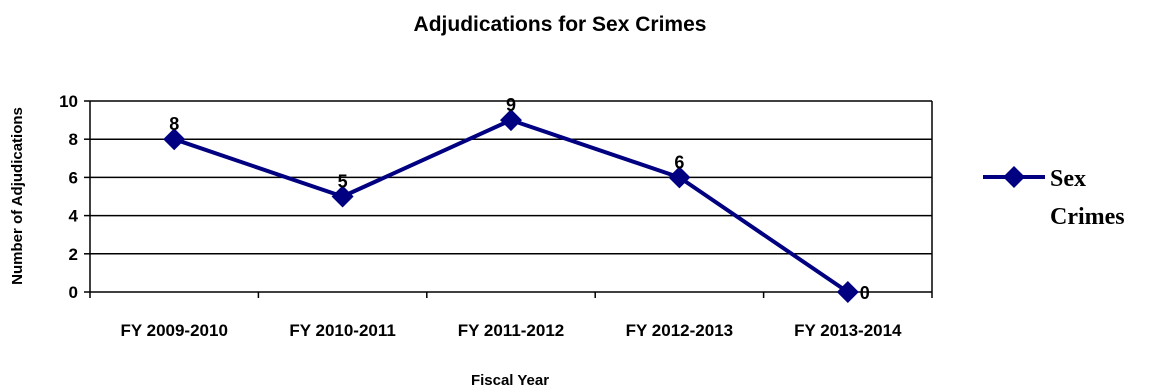 Image resolution: width=1158 pixels, height=389 pixels. Describe the element at coordinates (73, 254) in the screenshot. I see `y-tick-label: 2` at that location.